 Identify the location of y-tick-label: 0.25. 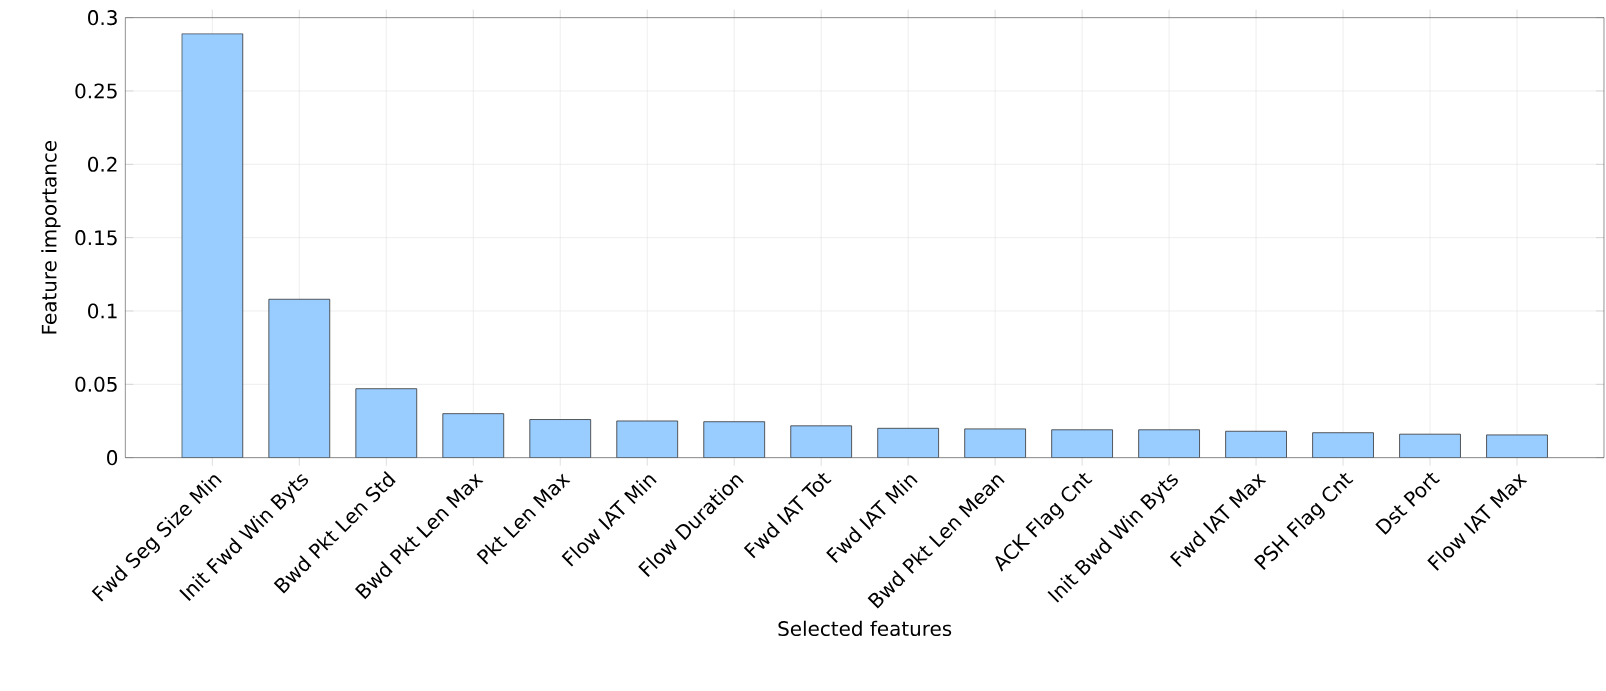
(96, 91).